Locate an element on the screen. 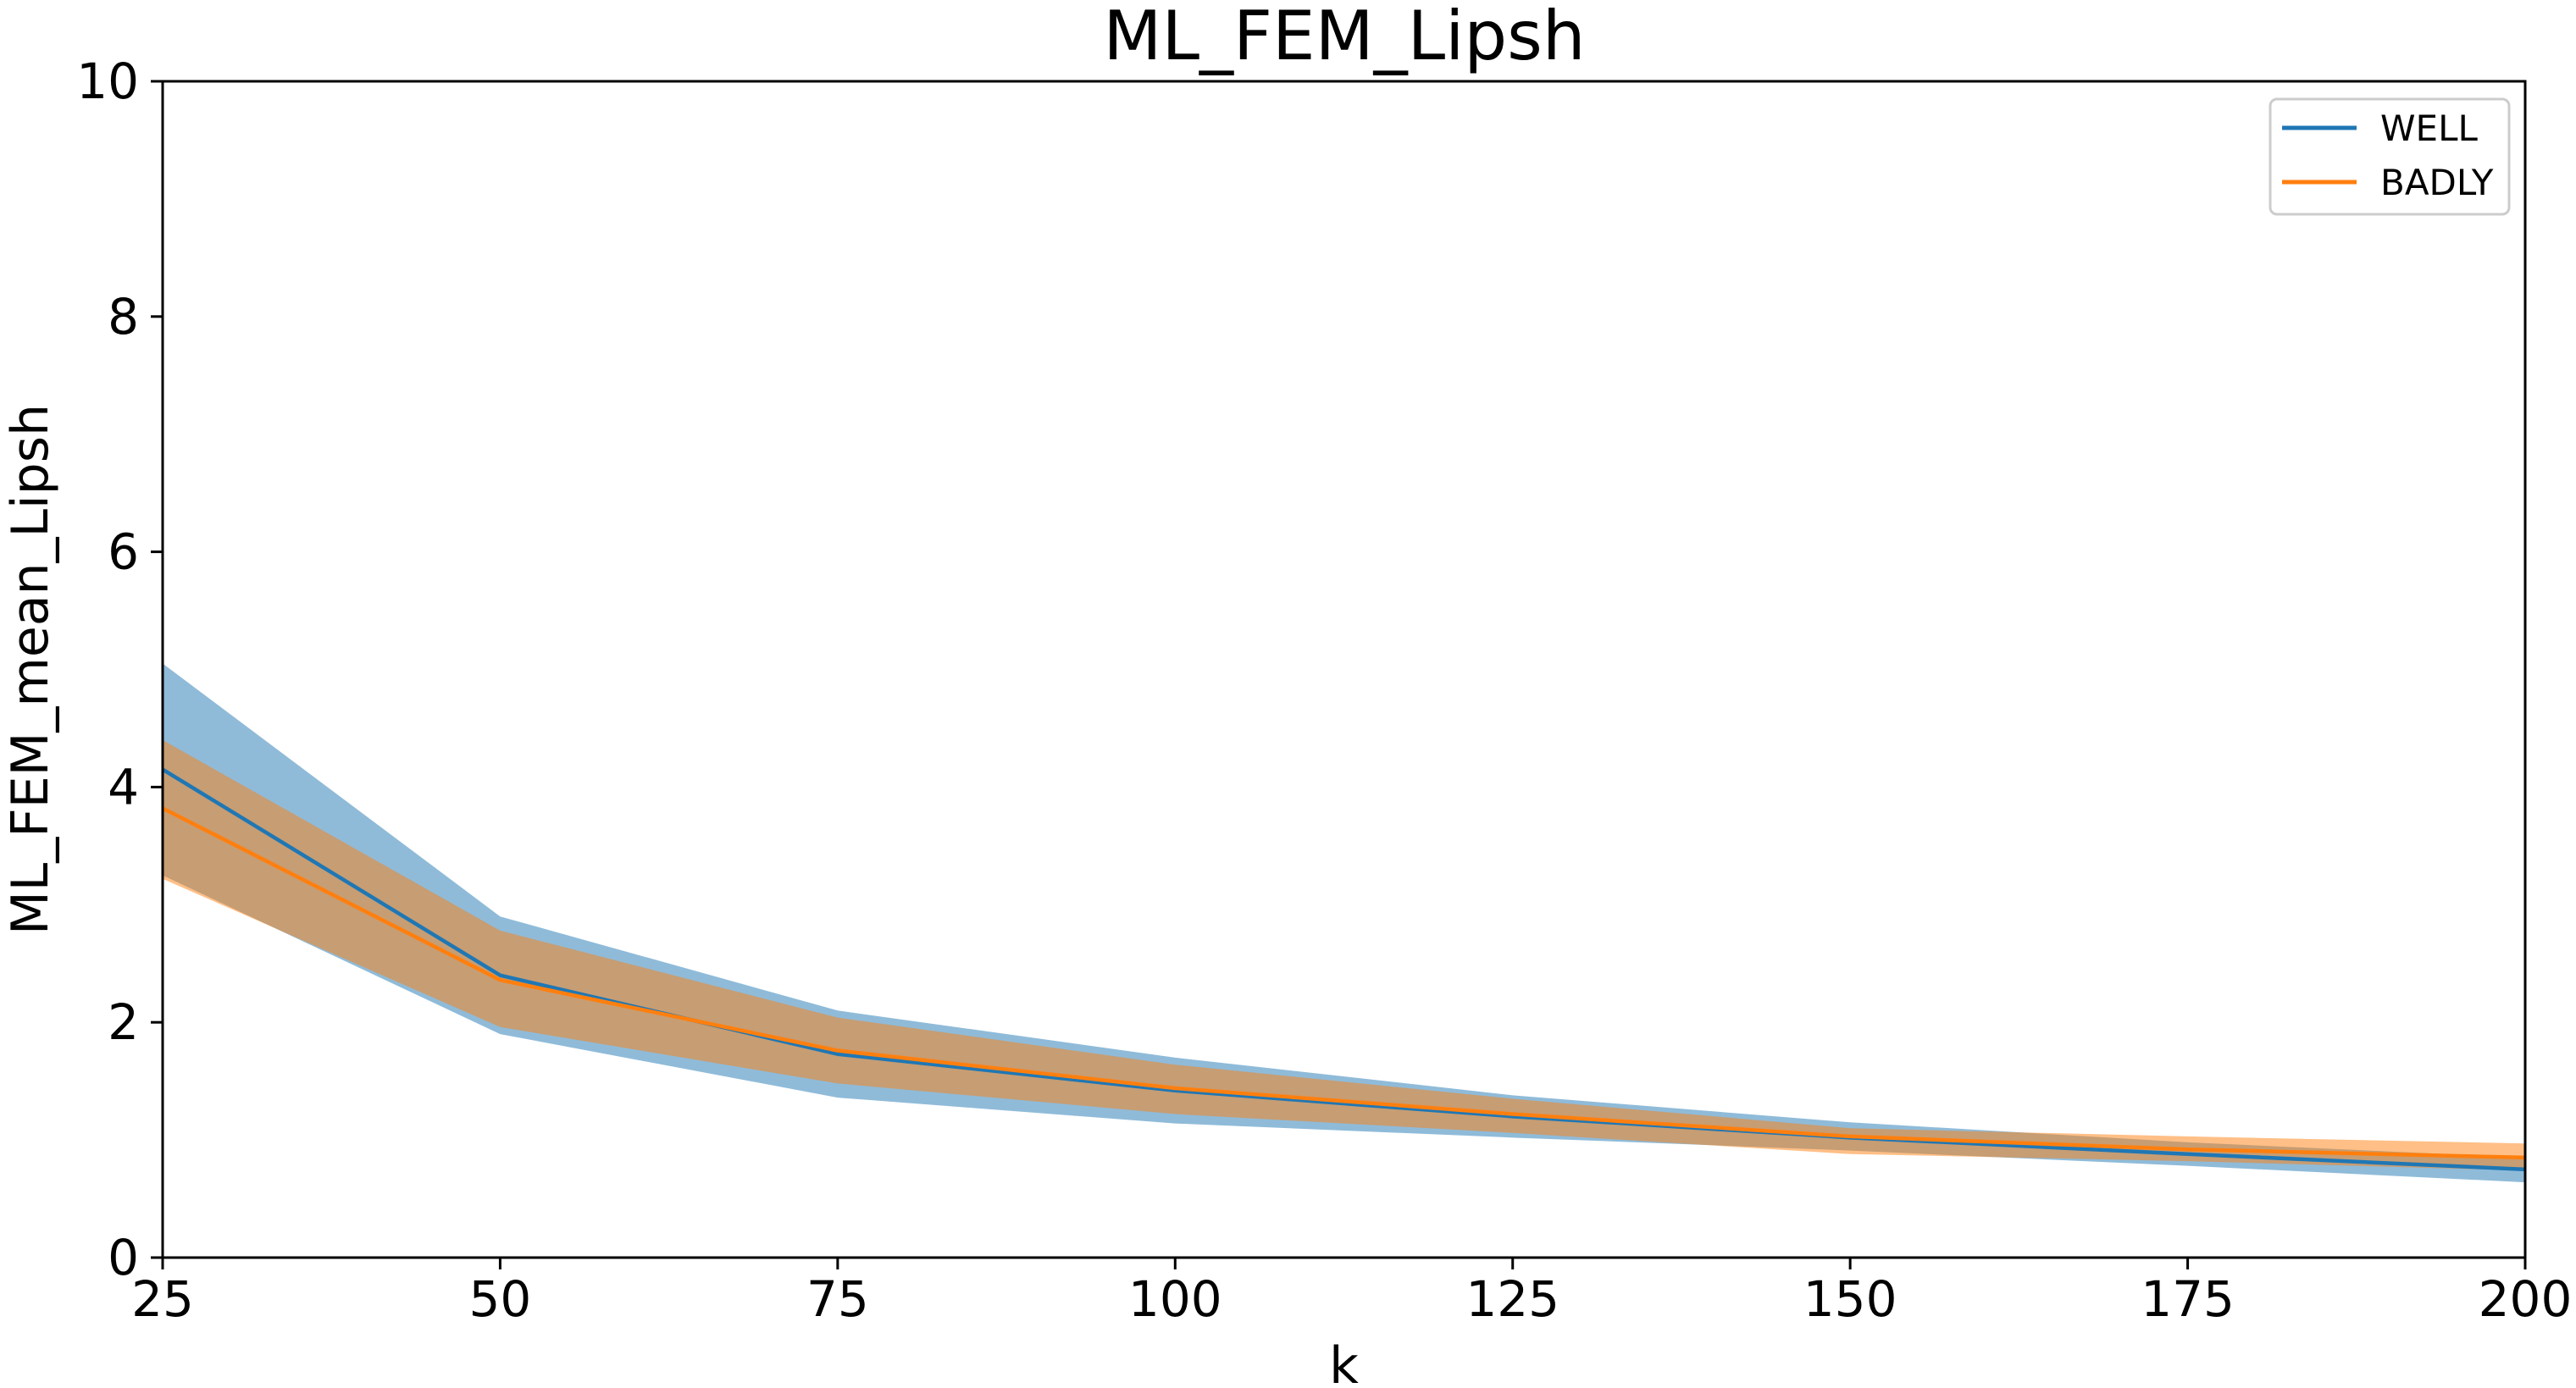 The height and width of the screenshot is (1388, 2576). x-tick-label: 200 is located at coordinates (2526, 1299).